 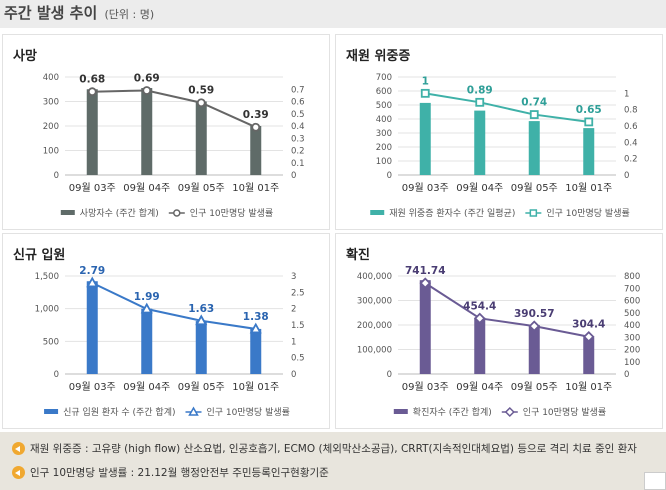 I want to click on data-label: 304.4, so click(x=588, y=325).